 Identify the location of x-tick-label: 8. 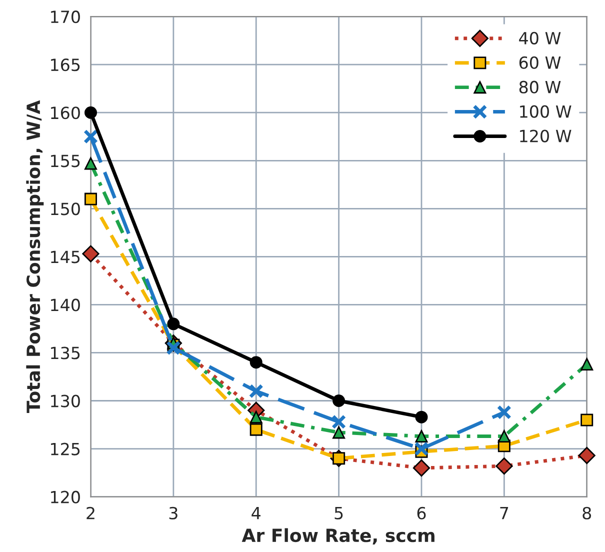
(587, 513).